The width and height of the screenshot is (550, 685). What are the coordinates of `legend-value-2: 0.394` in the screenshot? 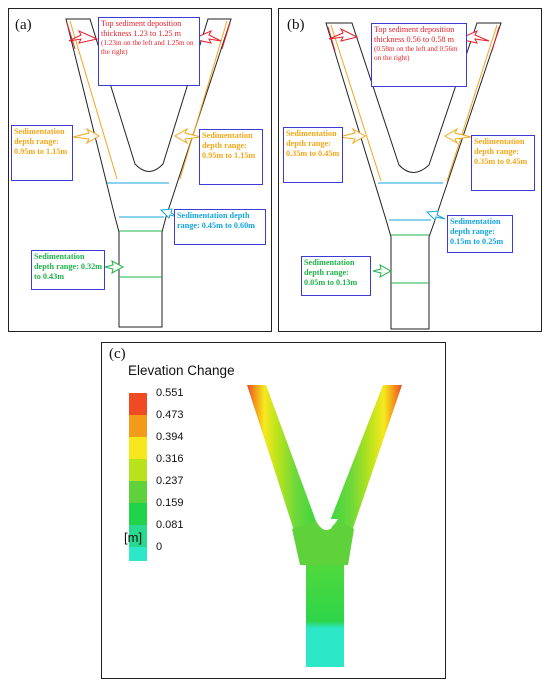 It's located at (170, 437).